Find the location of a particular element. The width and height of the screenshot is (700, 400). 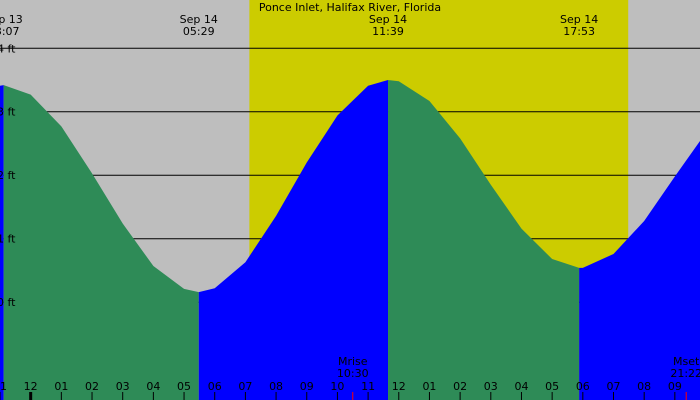

moon-label: Mset is located at coordinates (686, 361).